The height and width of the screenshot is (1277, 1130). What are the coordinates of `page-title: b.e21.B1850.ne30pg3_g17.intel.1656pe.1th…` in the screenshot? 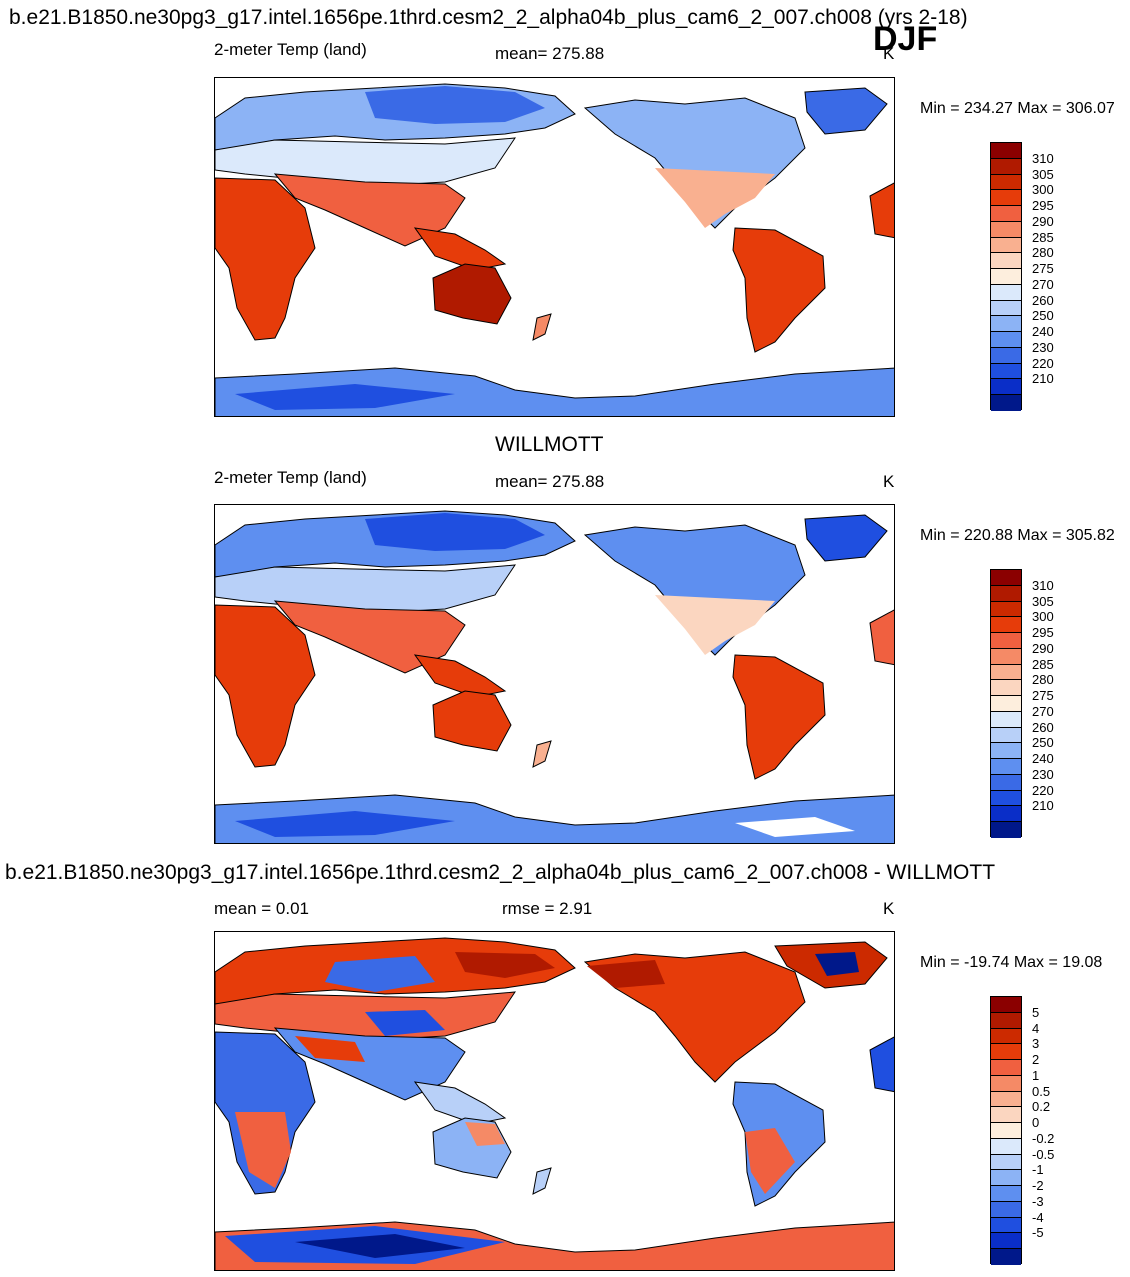 It's located at (488, 17).